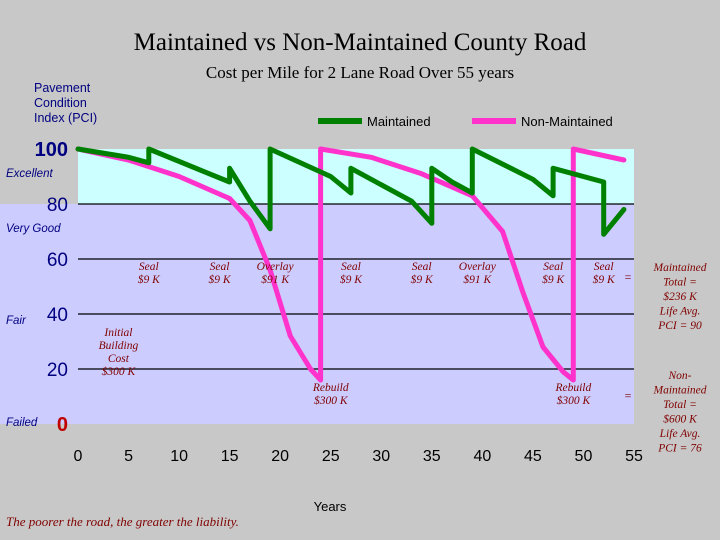 The height and width of the screenshot is (540, 720). I want to click on y-tick-label: 60, so click(57, 260).